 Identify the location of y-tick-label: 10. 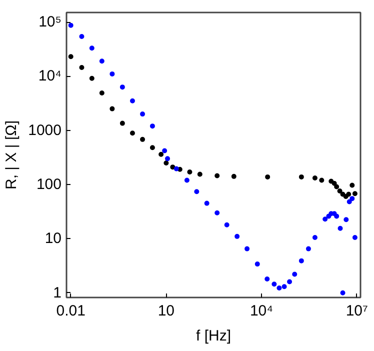
(53, 239).